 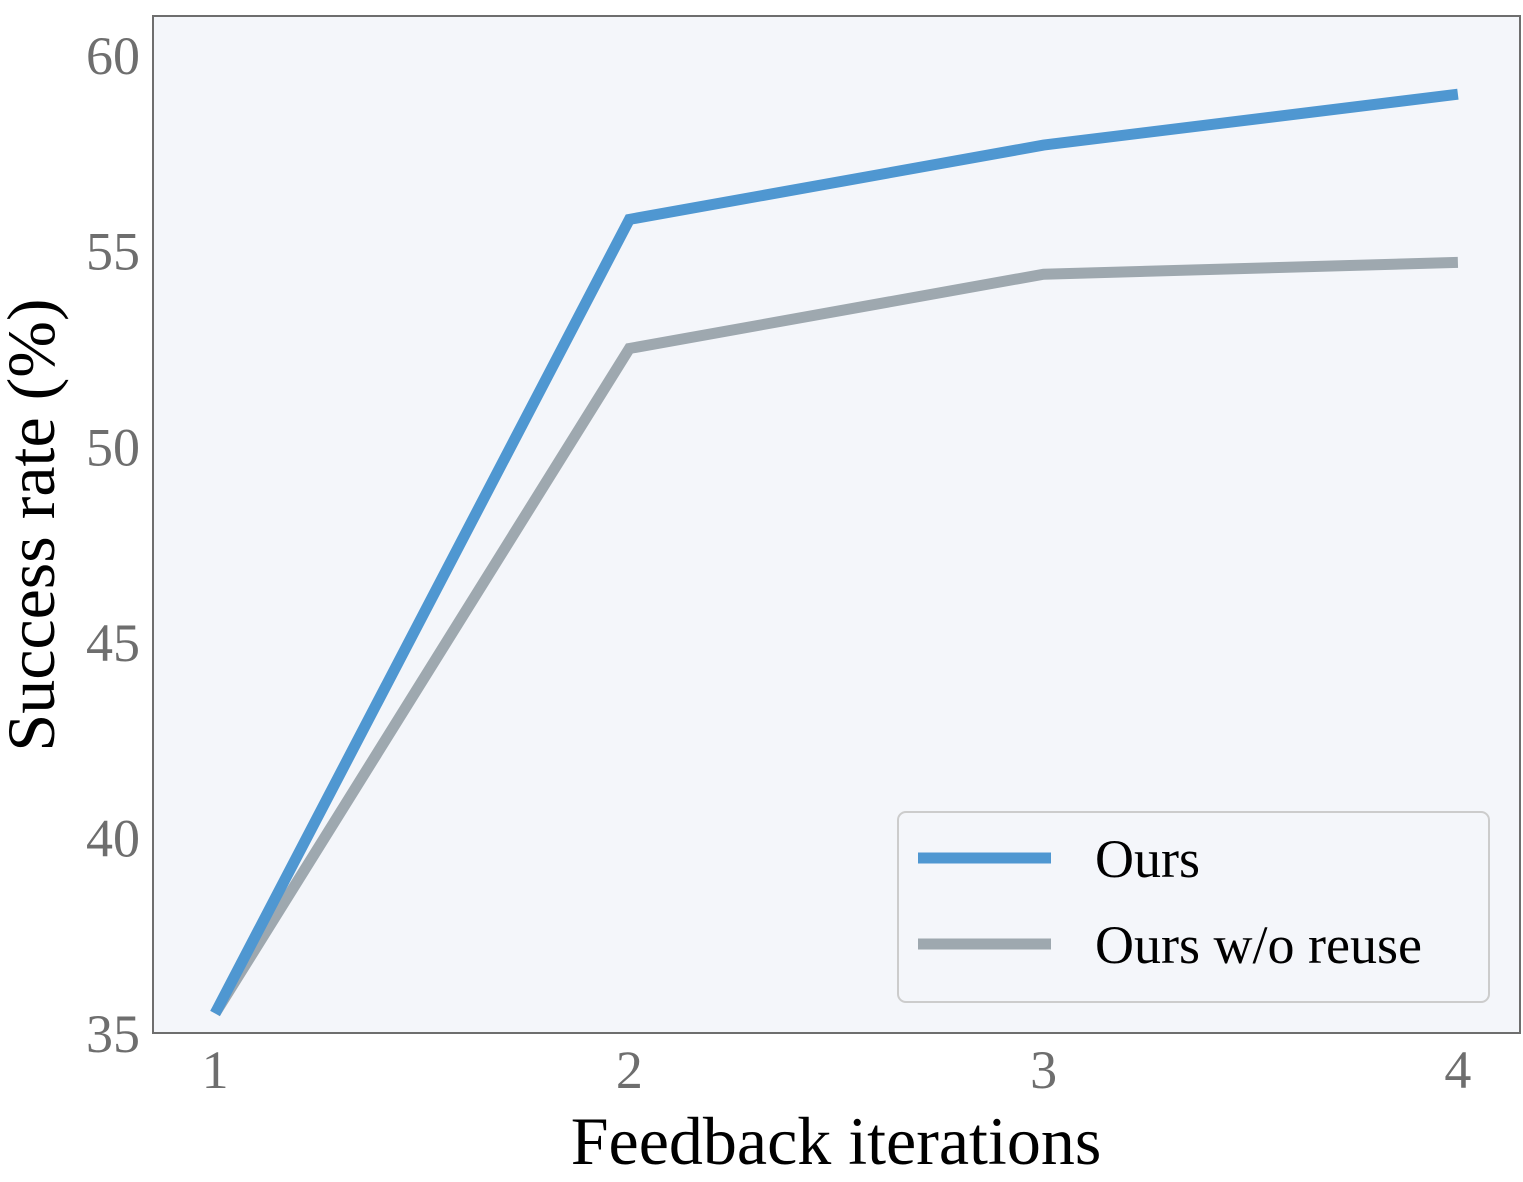 What do you see at coordinates (1043, 1070) in the screenshot?
I see `x-tick-label: 3` at bounding box center [1043, 1070].